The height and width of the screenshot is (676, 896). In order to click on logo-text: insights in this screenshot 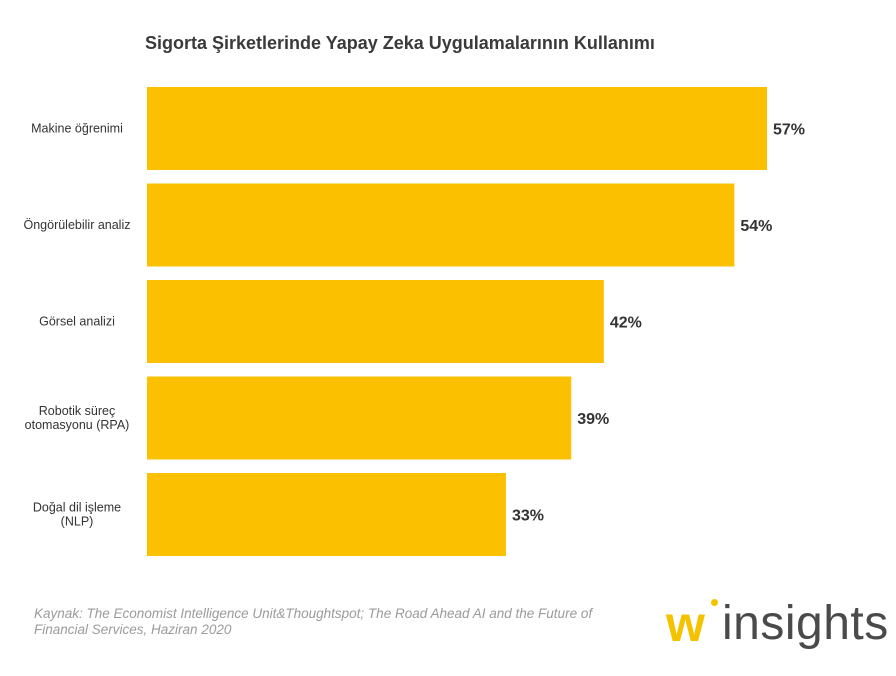, I will do `click(805, 623)`.